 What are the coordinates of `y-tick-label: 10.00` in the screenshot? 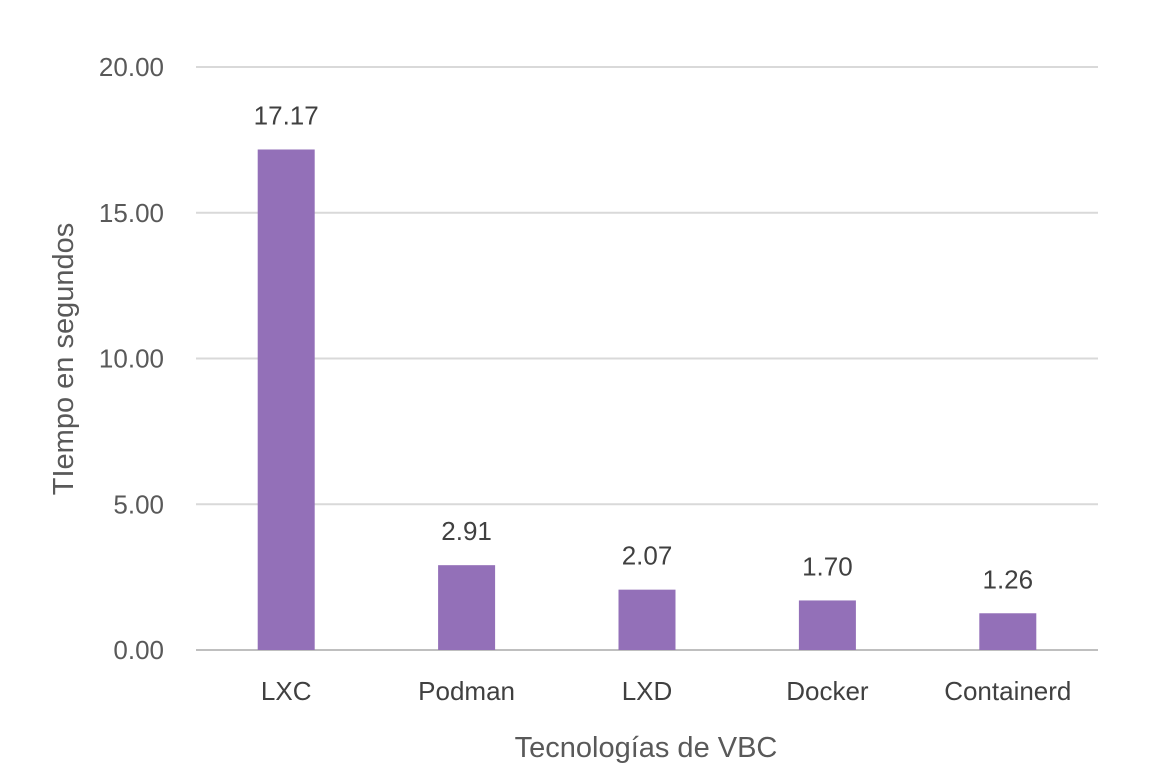 It's located at (131, 359).